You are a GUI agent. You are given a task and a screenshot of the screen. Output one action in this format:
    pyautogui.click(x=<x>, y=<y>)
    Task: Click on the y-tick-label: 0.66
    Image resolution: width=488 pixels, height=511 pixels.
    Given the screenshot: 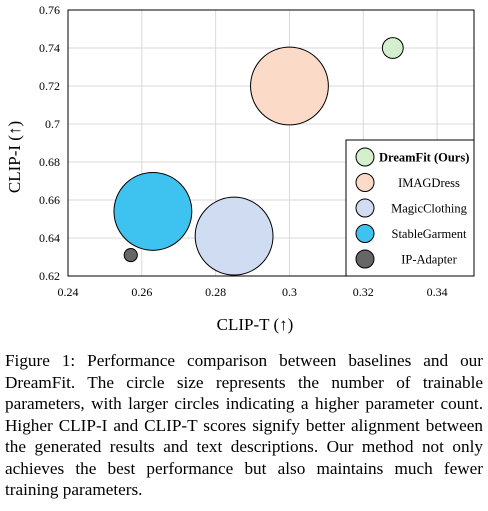 What is the action you would take?
    pyautogui.click(x=49, y=200)
    